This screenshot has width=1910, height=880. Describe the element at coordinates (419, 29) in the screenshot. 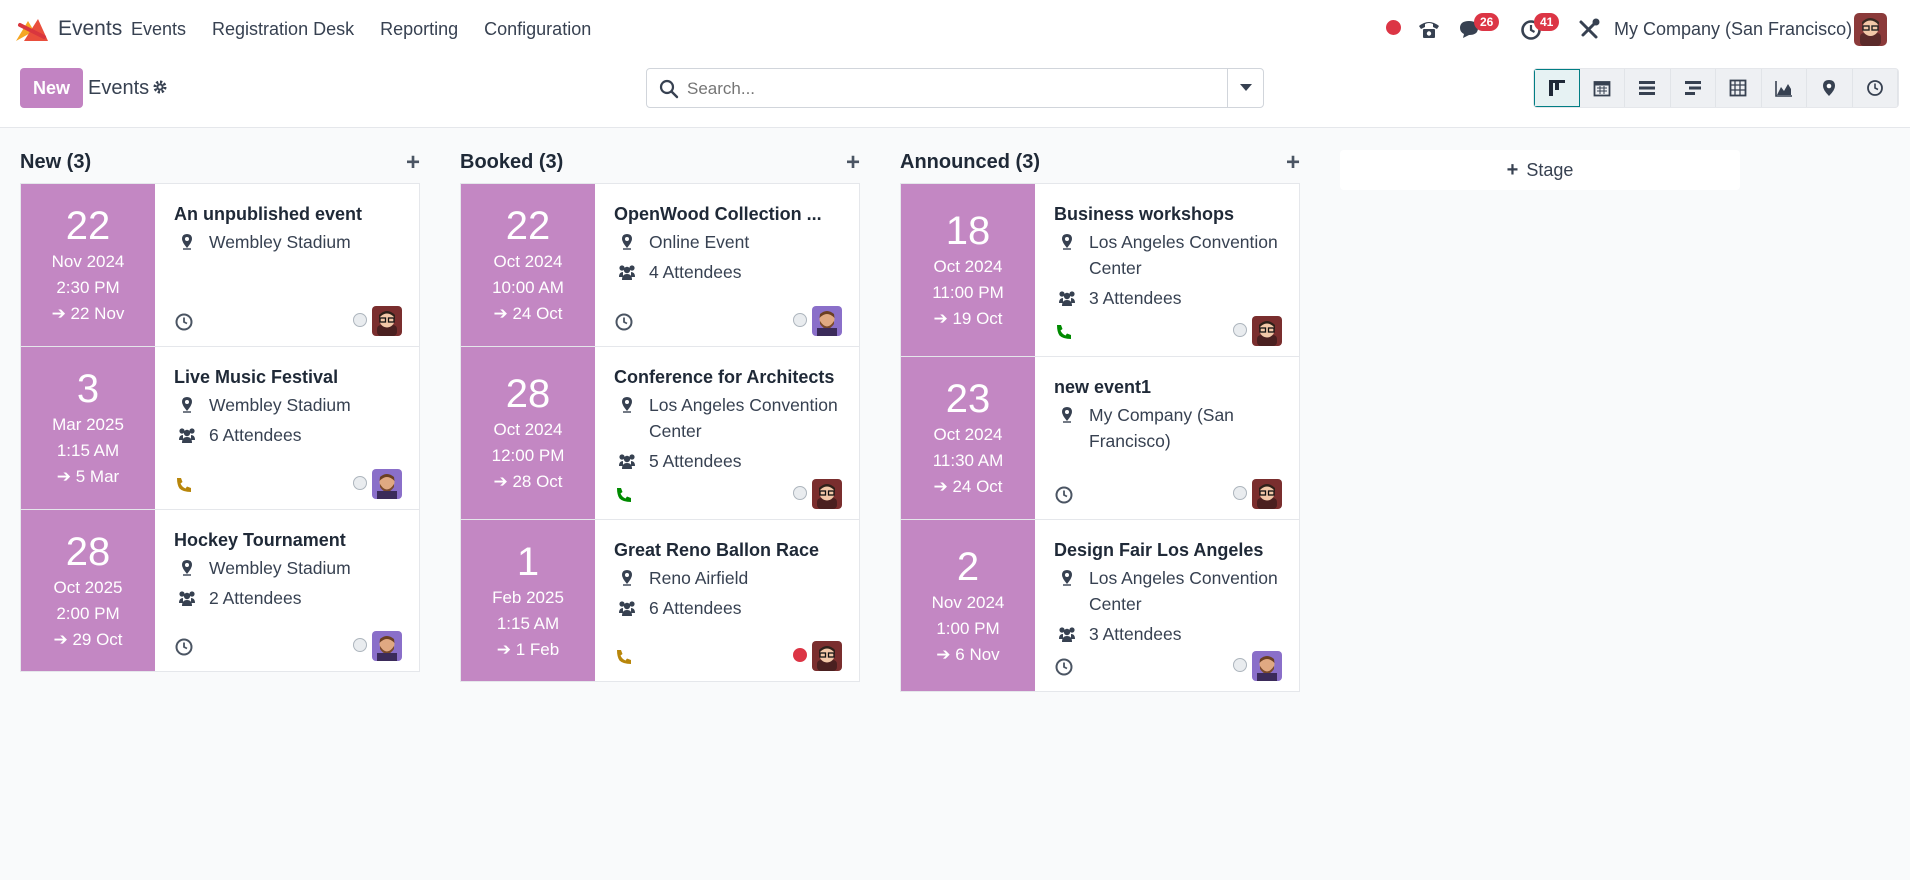

I see `menu-reporting: Reporting` at that location.